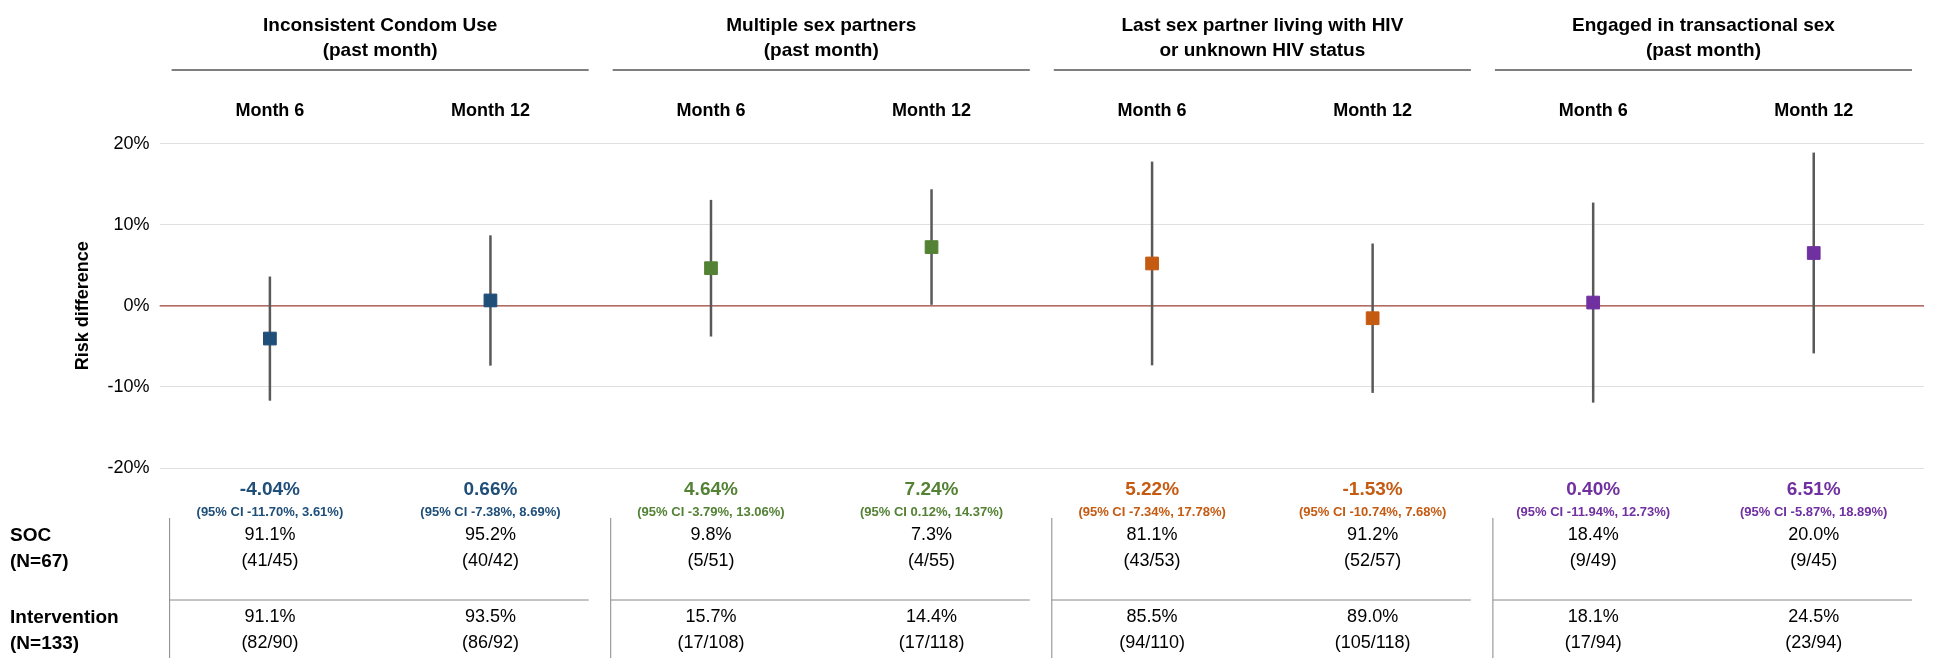 This screenshot has height=658, width=1942. I want to click on text: (95% CI -3.79%, 13.06%), so click(711, 512).